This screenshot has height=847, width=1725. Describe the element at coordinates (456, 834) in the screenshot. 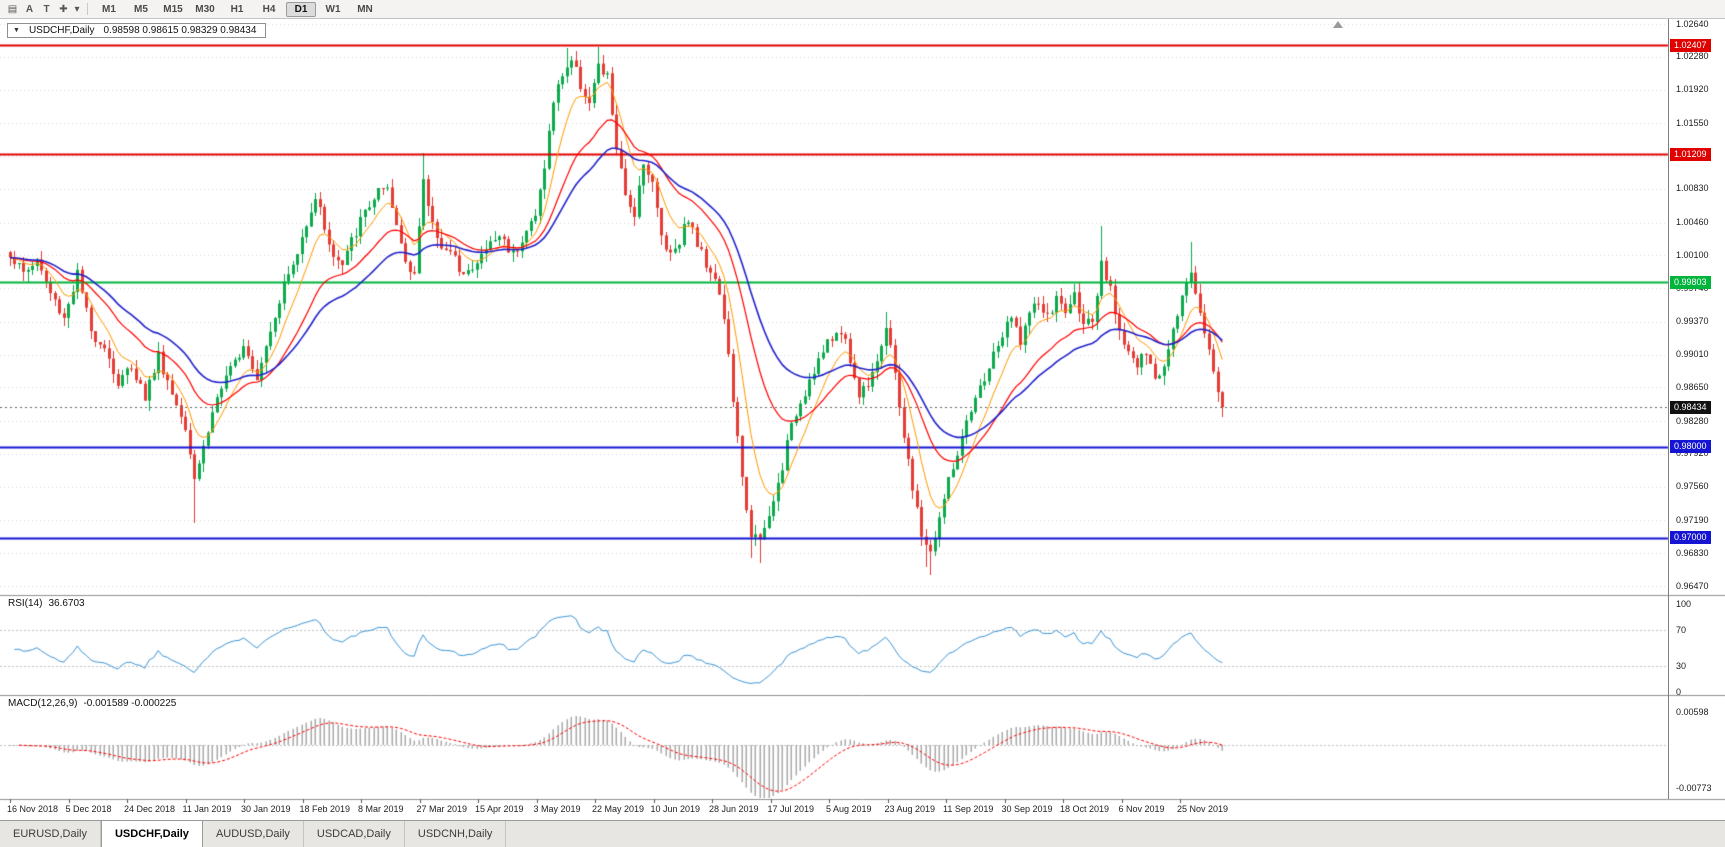

I see `tab-usdcnh-daily: USDCNH,Daily` at that location.